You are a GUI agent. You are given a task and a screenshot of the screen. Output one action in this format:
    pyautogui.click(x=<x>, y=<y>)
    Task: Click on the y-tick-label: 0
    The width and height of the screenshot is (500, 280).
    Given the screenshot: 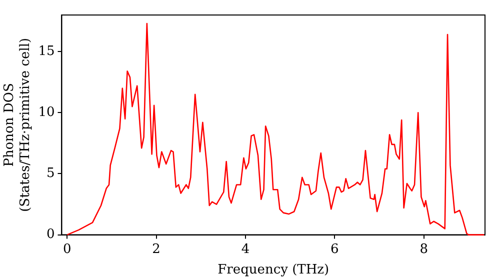 What is the action you would take?
    pyautogui.click(x=50, y=234)
    